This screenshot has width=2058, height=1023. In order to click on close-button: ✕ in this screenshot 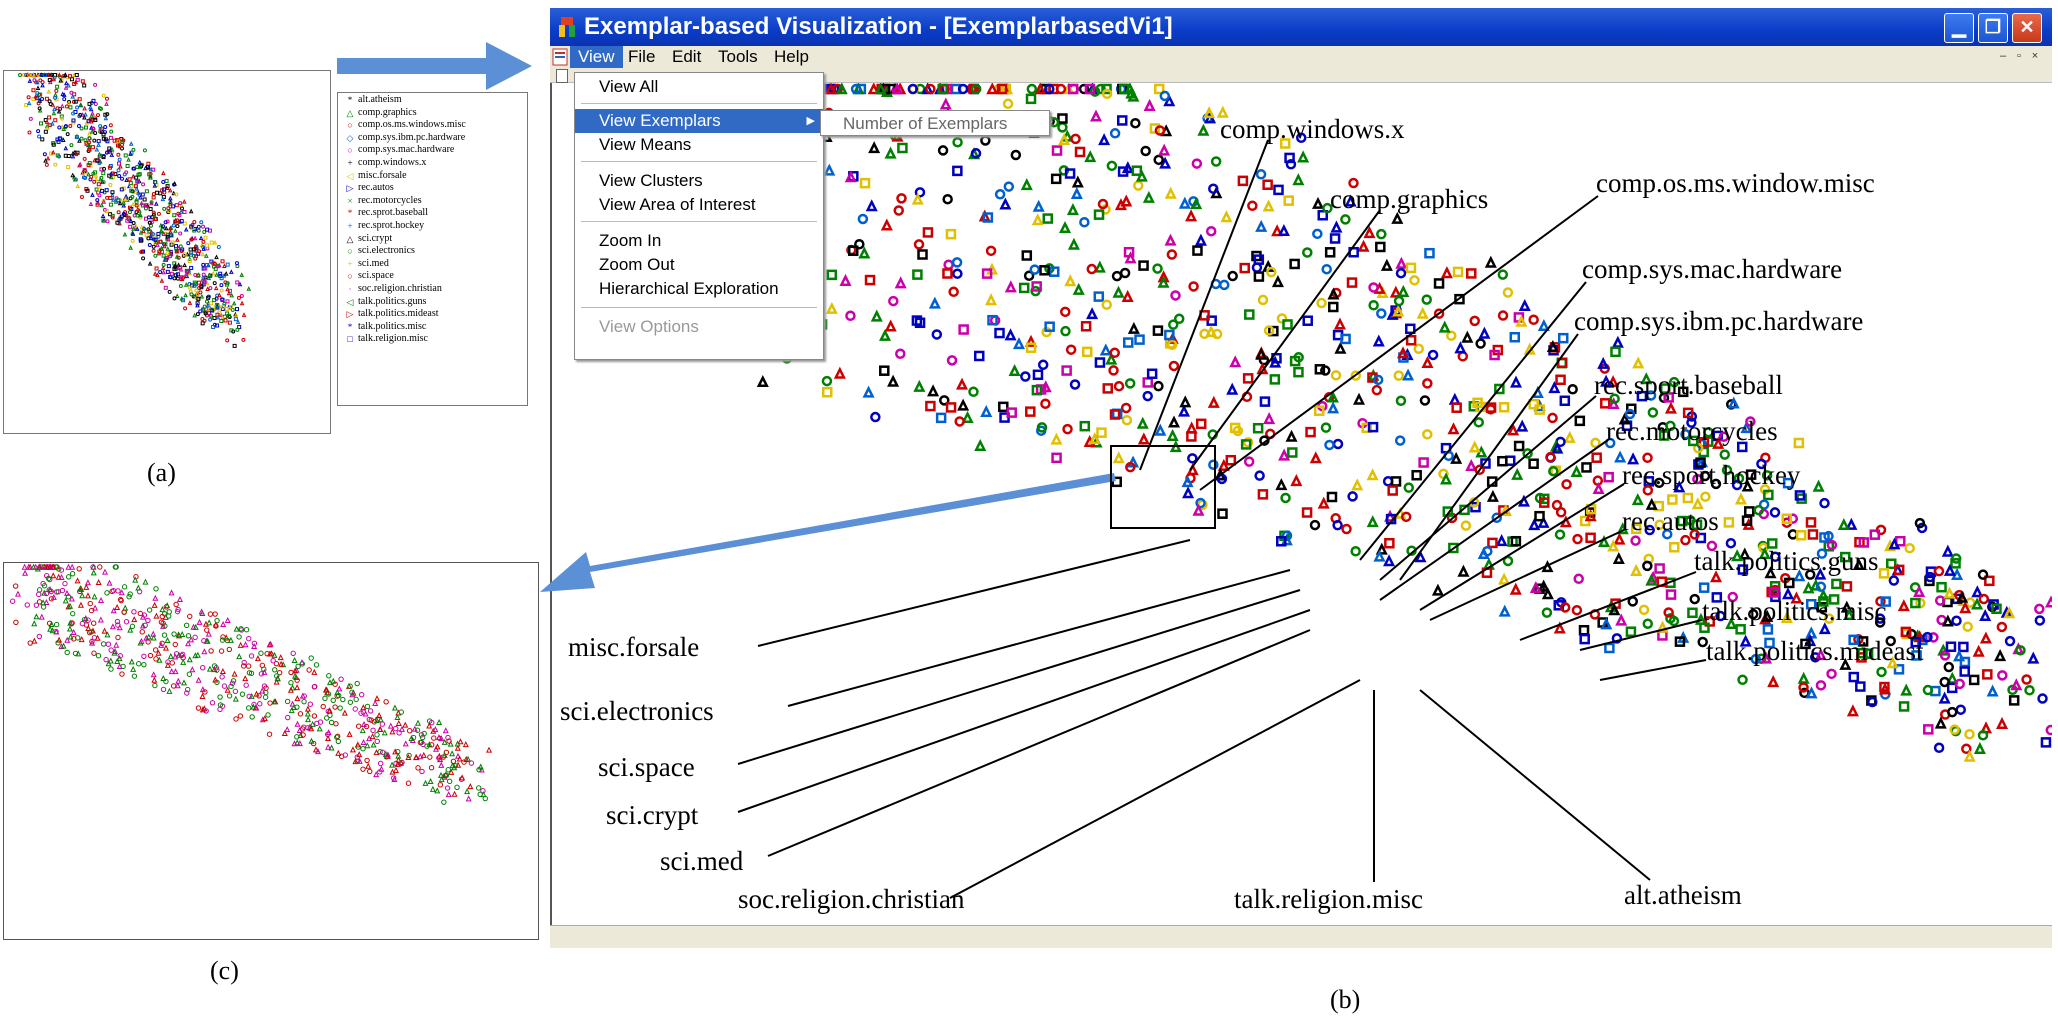, I will do `click(2027, 28)`.